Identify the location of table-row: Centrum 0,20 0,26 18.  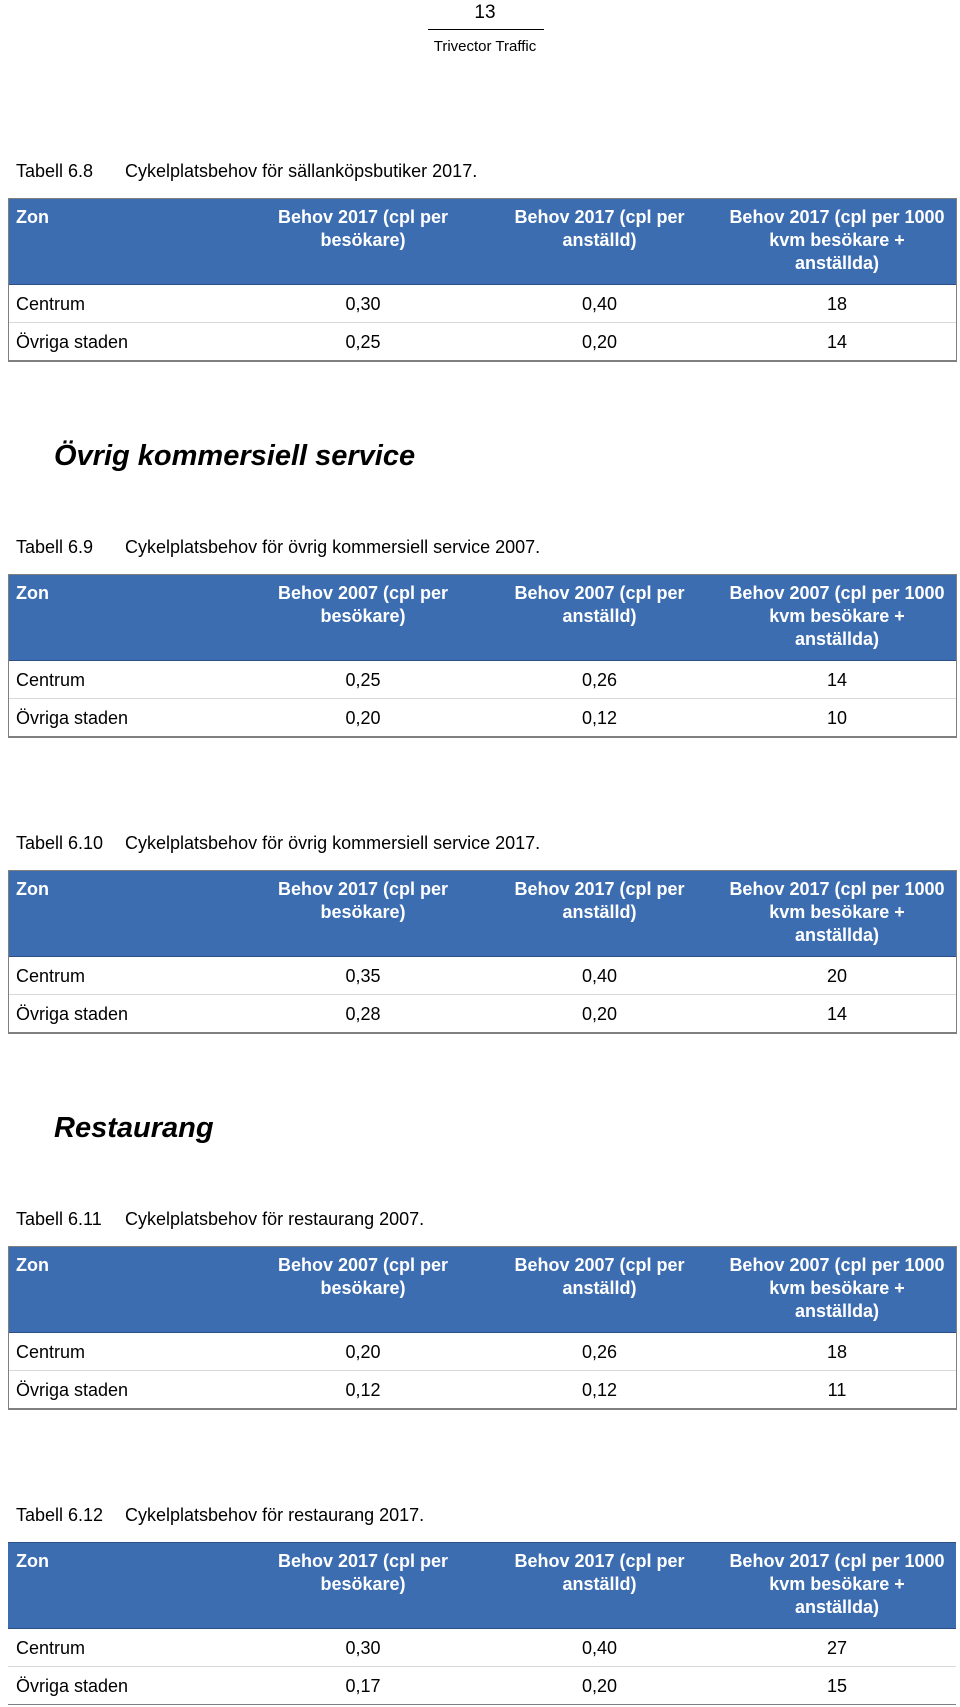
(482, 1351).